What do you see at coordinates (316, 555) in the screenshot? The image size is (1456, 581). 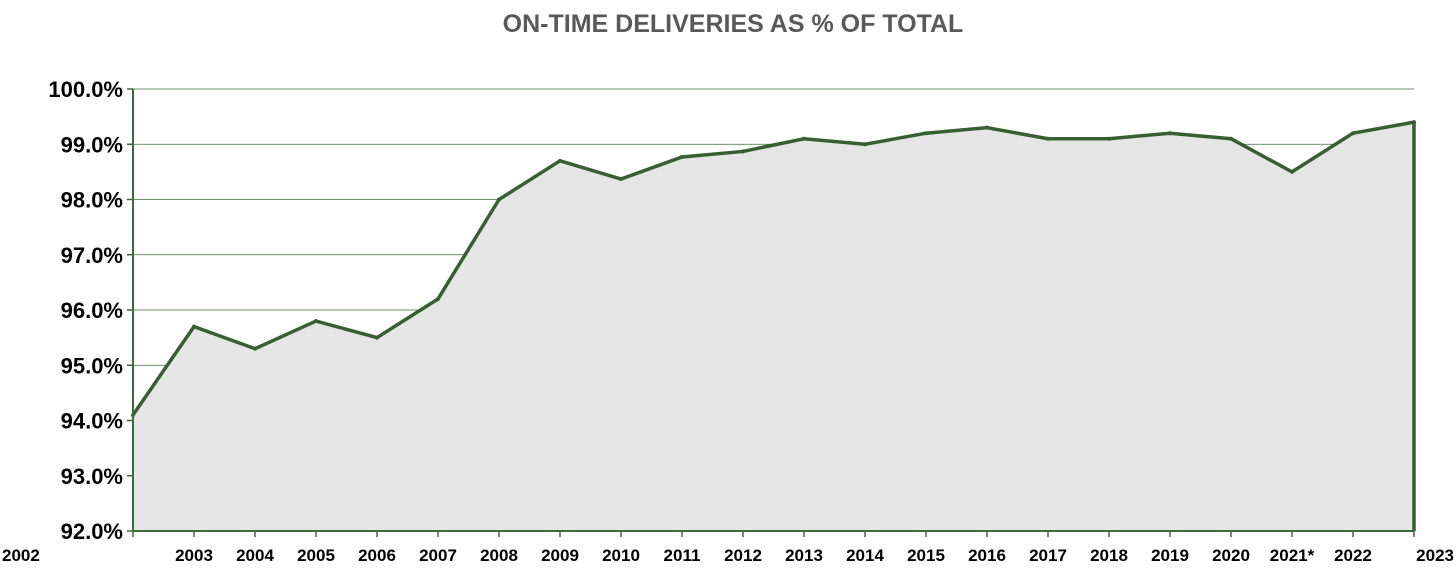 I see `x-tick-label: 2005` at bounding box center [316, 555].